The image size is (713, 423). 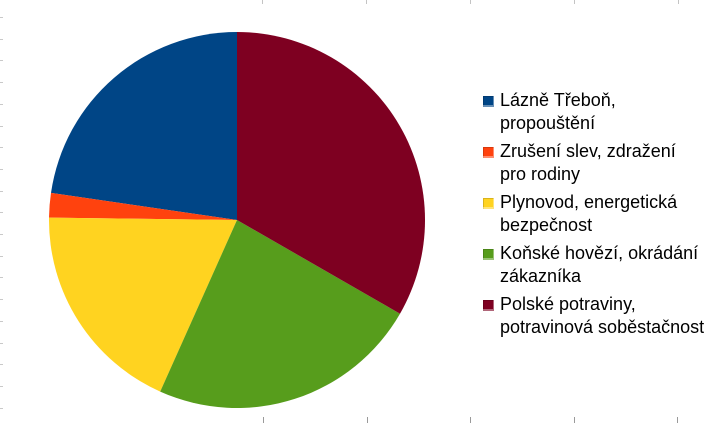 What do you see at coordinates (488, 101) in the screenshot?
I see `legend-color-key-blue` at bounding box center [488, 101].